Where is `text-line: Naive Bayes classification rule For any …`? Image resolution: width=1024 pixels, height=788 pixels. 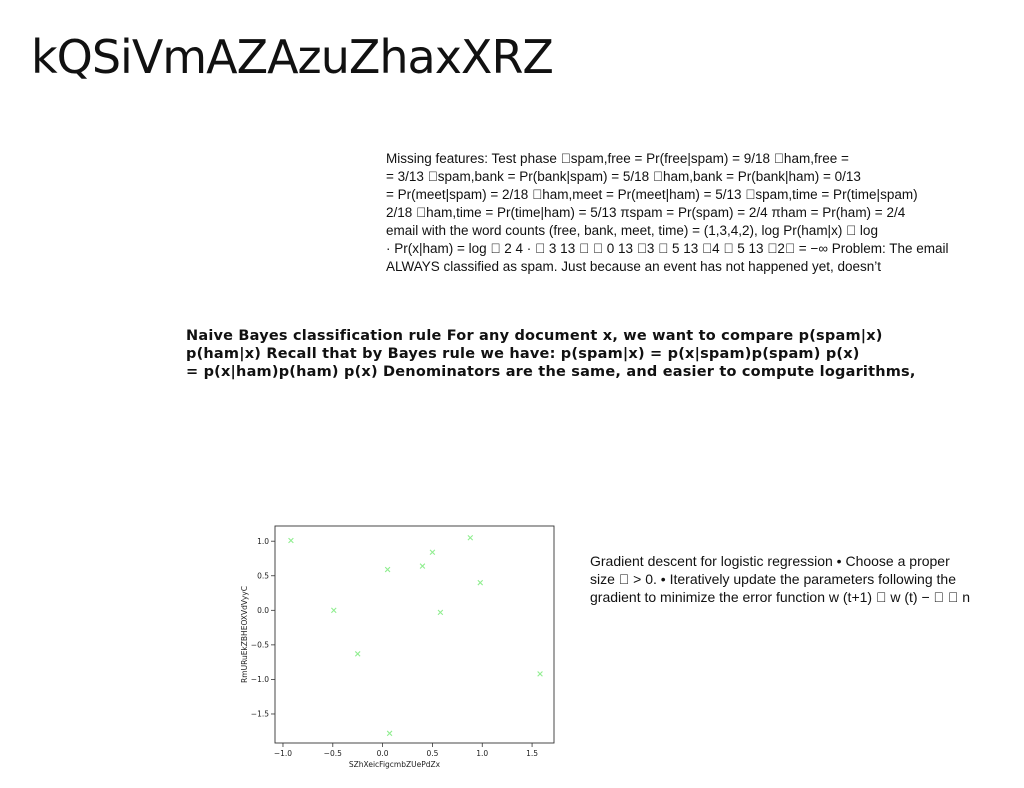
text-line: Naive Bayes classification rule For any … is located at coordinates (534, 336).